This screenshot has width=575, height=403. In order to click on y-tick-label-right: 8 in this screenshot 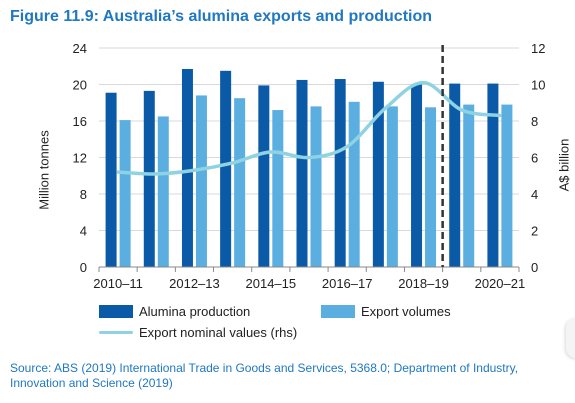, I will do `click(534, 121)`.